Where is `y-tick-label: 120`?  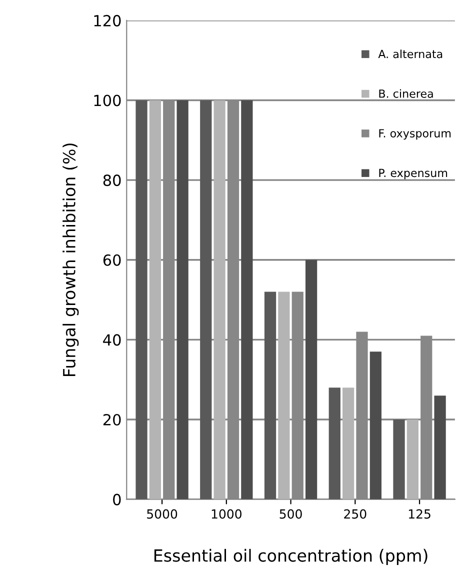
y-tick-label: 120 is located at coordinates (107, 20).